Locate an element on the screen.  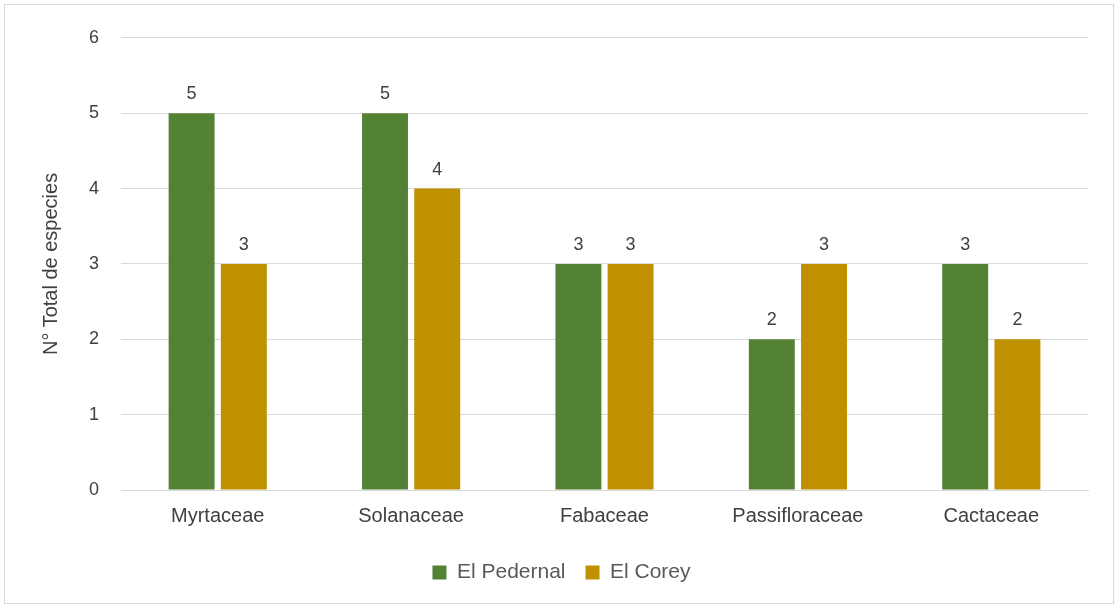
x-tick-label: Solanaceae is located at coordinates (411, 514).